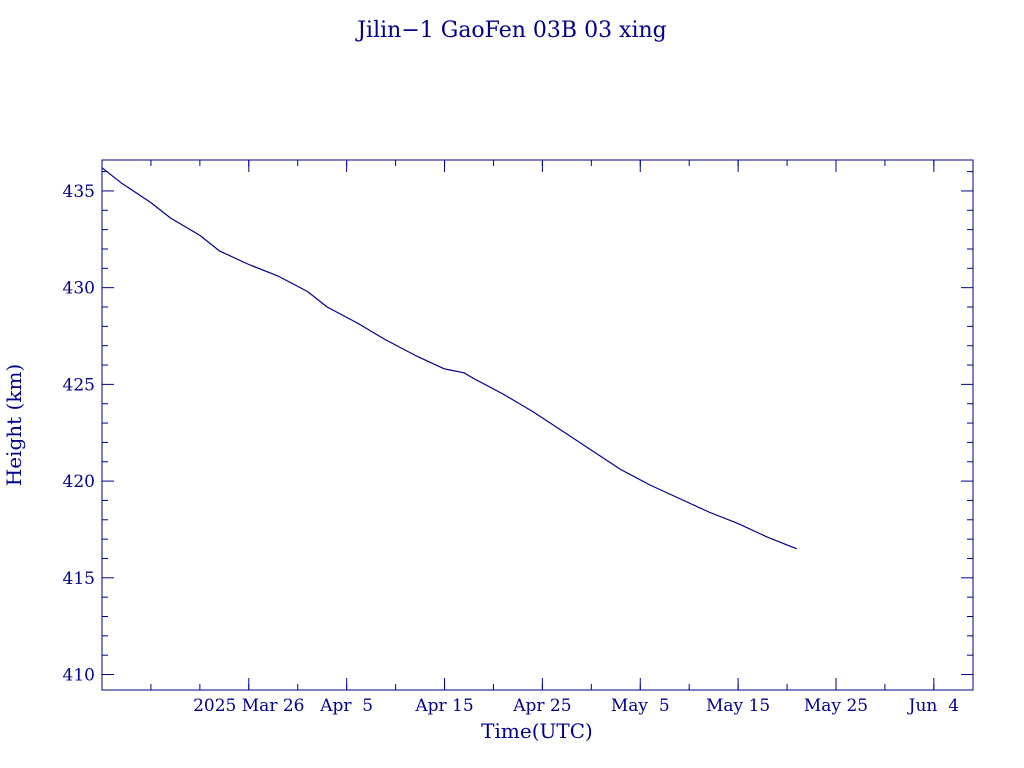 Image resolution: width=1024 pixels, height=768 pixels. What do you see at coordinates (541, 706) in the screenshot?
I see `x-tick-label: Apr 25` at bounding box center [541, 706].